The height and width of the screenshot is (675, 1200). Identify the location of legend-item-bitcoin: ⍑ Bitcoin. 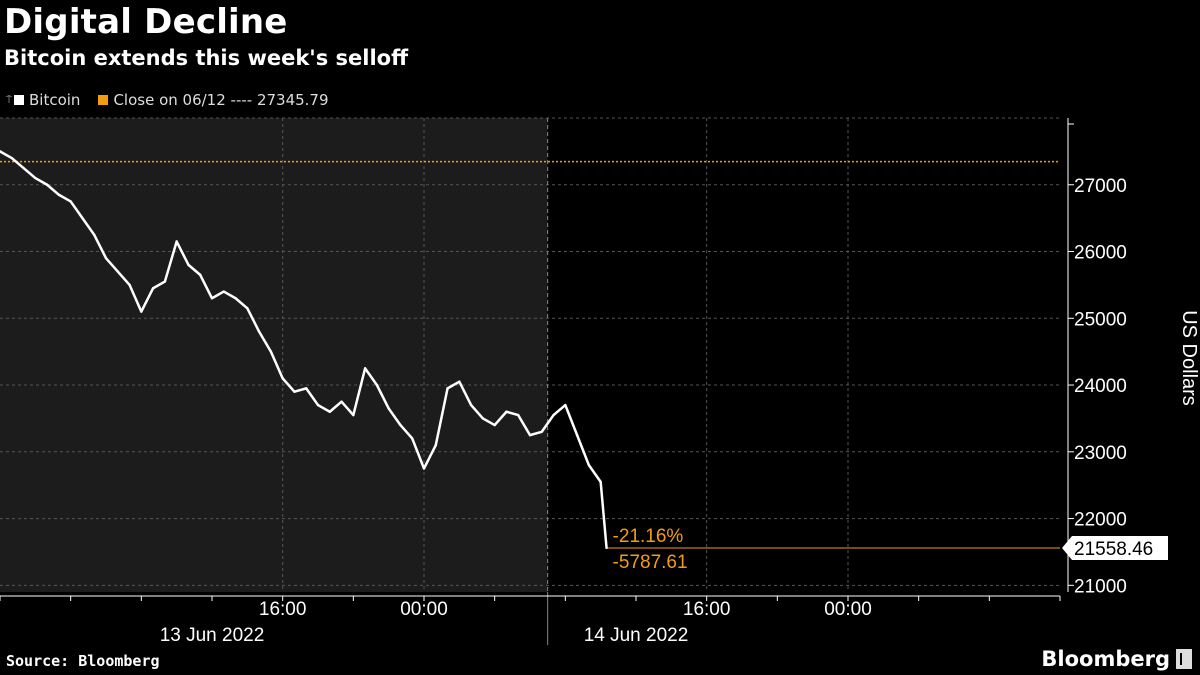
(43, 100).